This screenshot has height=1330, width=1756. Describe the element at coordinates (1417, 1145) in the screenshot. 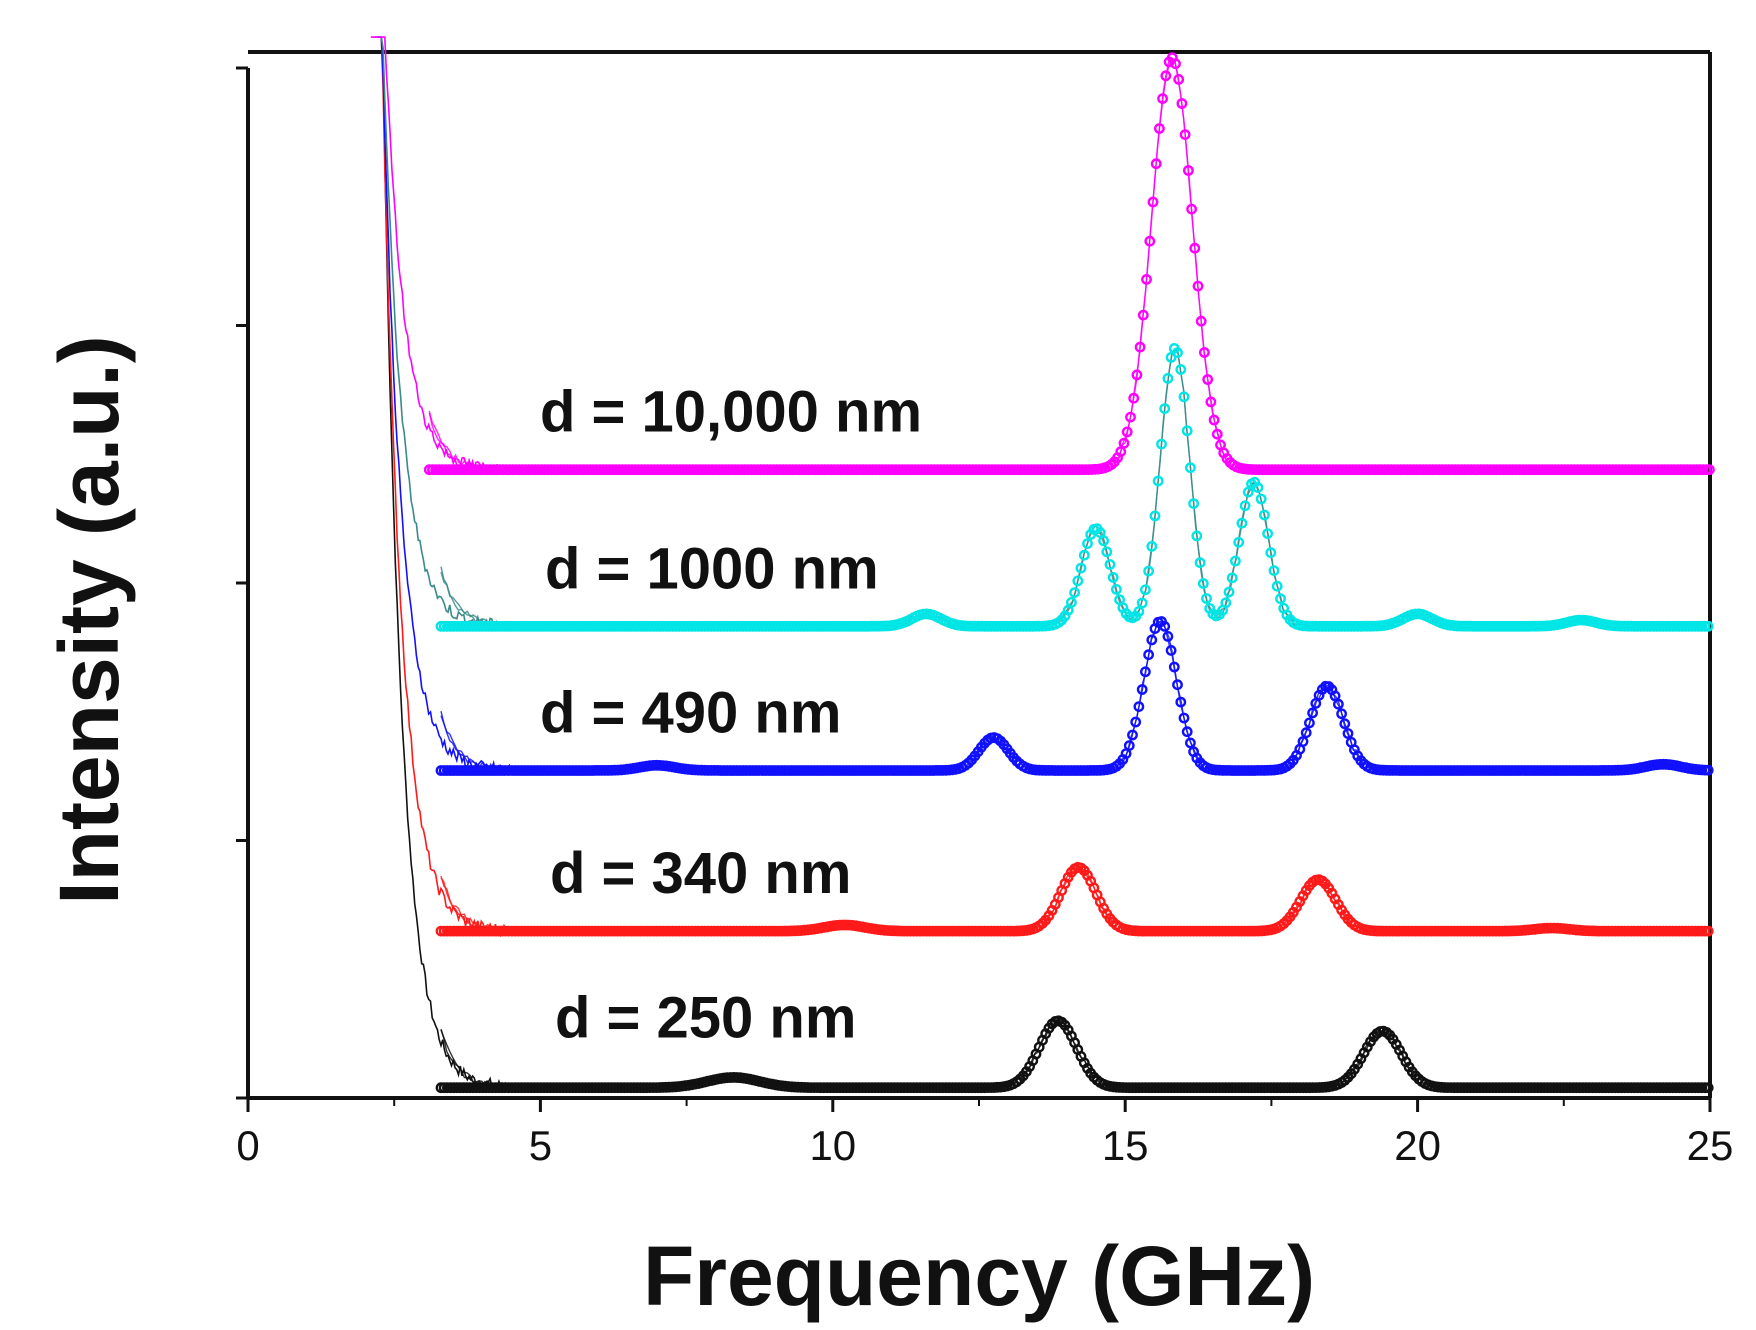

I see `x-tick-label: 20` at that location.